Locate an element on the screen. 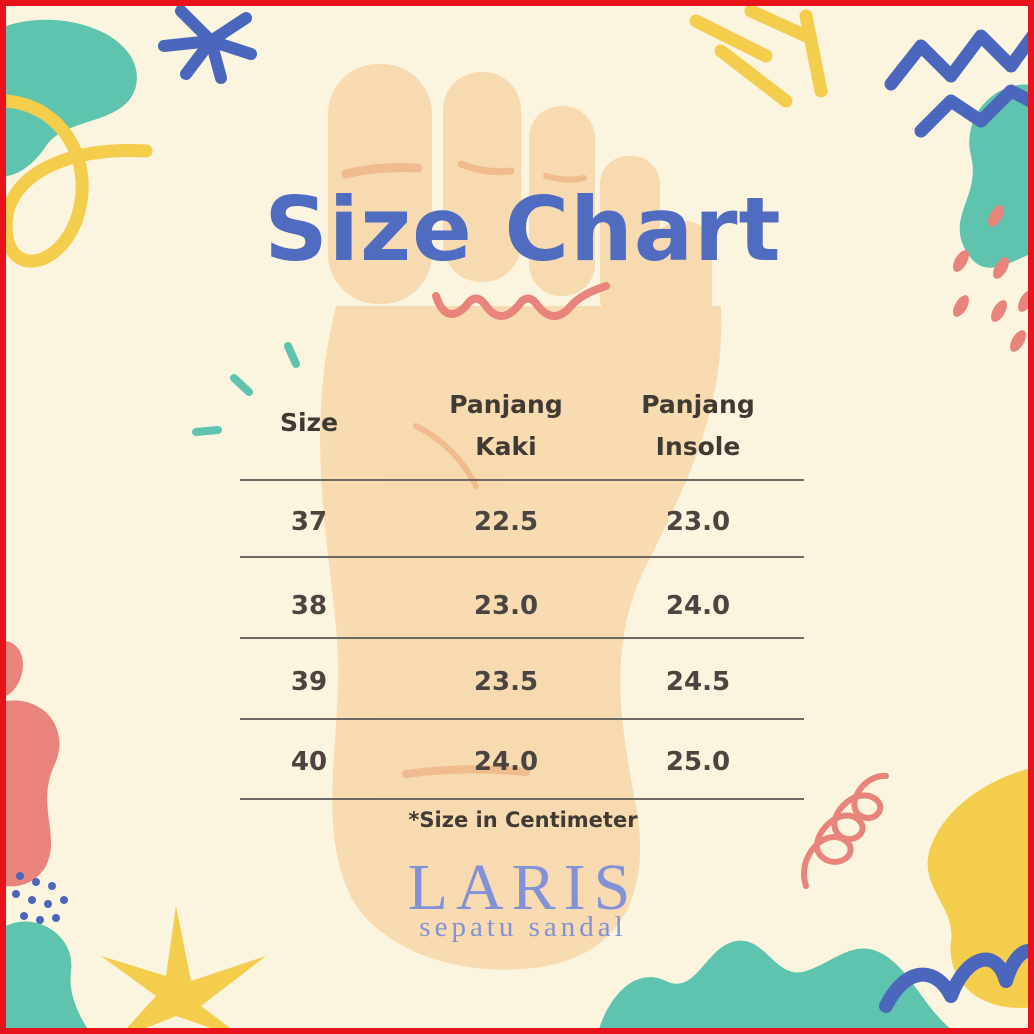  table-row: 40 24.0 25.0 is located at coordinates (522, 762).